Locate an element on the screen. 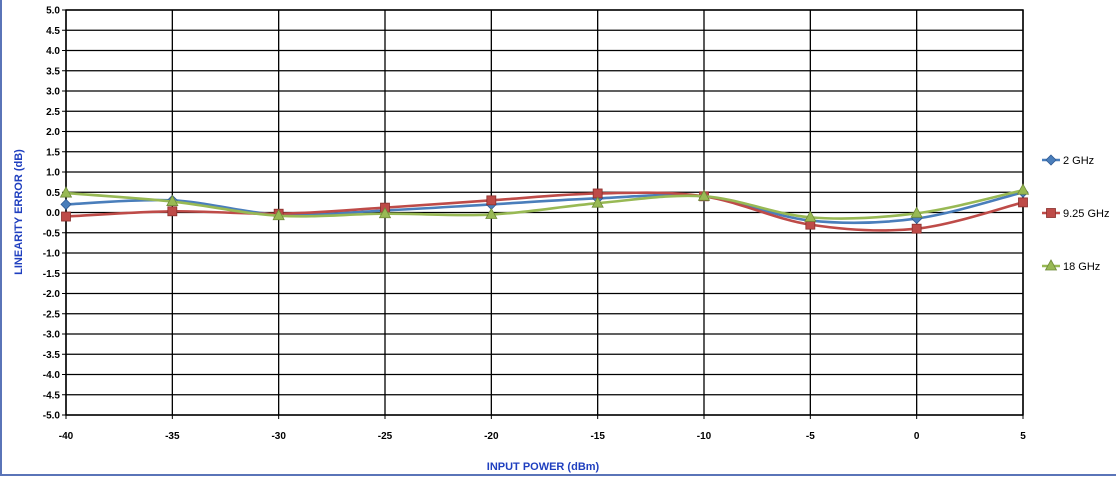 This screenshot has height=481, width=1118. x-tick-label: -5 is located at coordinates (810, 436).